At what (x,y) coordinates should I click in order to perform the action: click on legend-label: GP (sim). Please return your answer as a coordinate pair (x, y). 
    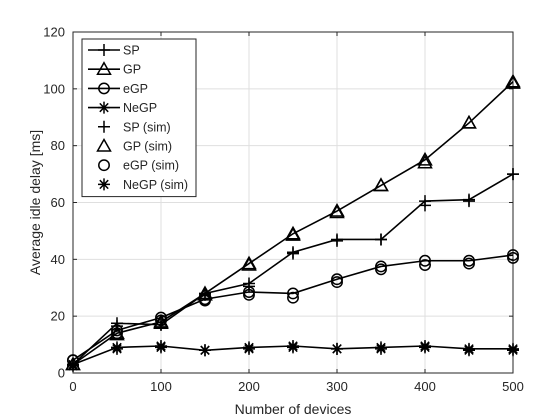
    Looking at the image, I should click on (147, 147).